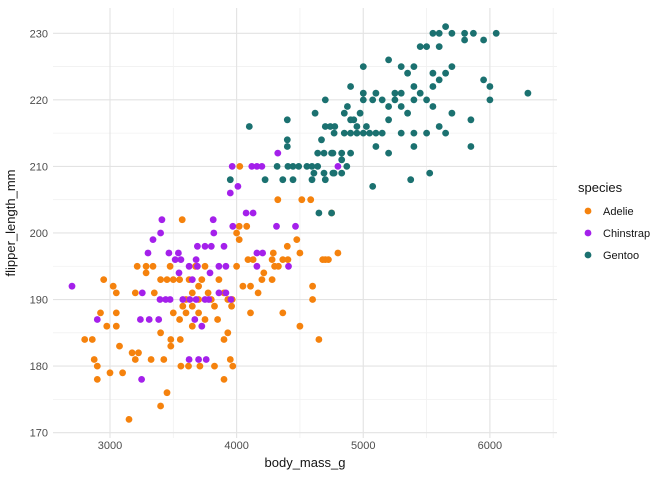 The image size is (672, 480). I want to click on legend: species Adelie Chinstrap Gentoo, so click(614, 221).